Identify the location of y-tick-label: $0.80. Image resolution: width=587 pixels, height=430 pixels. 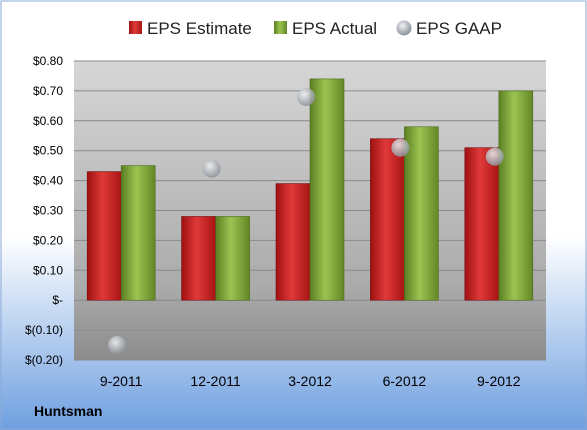
(48, 61).